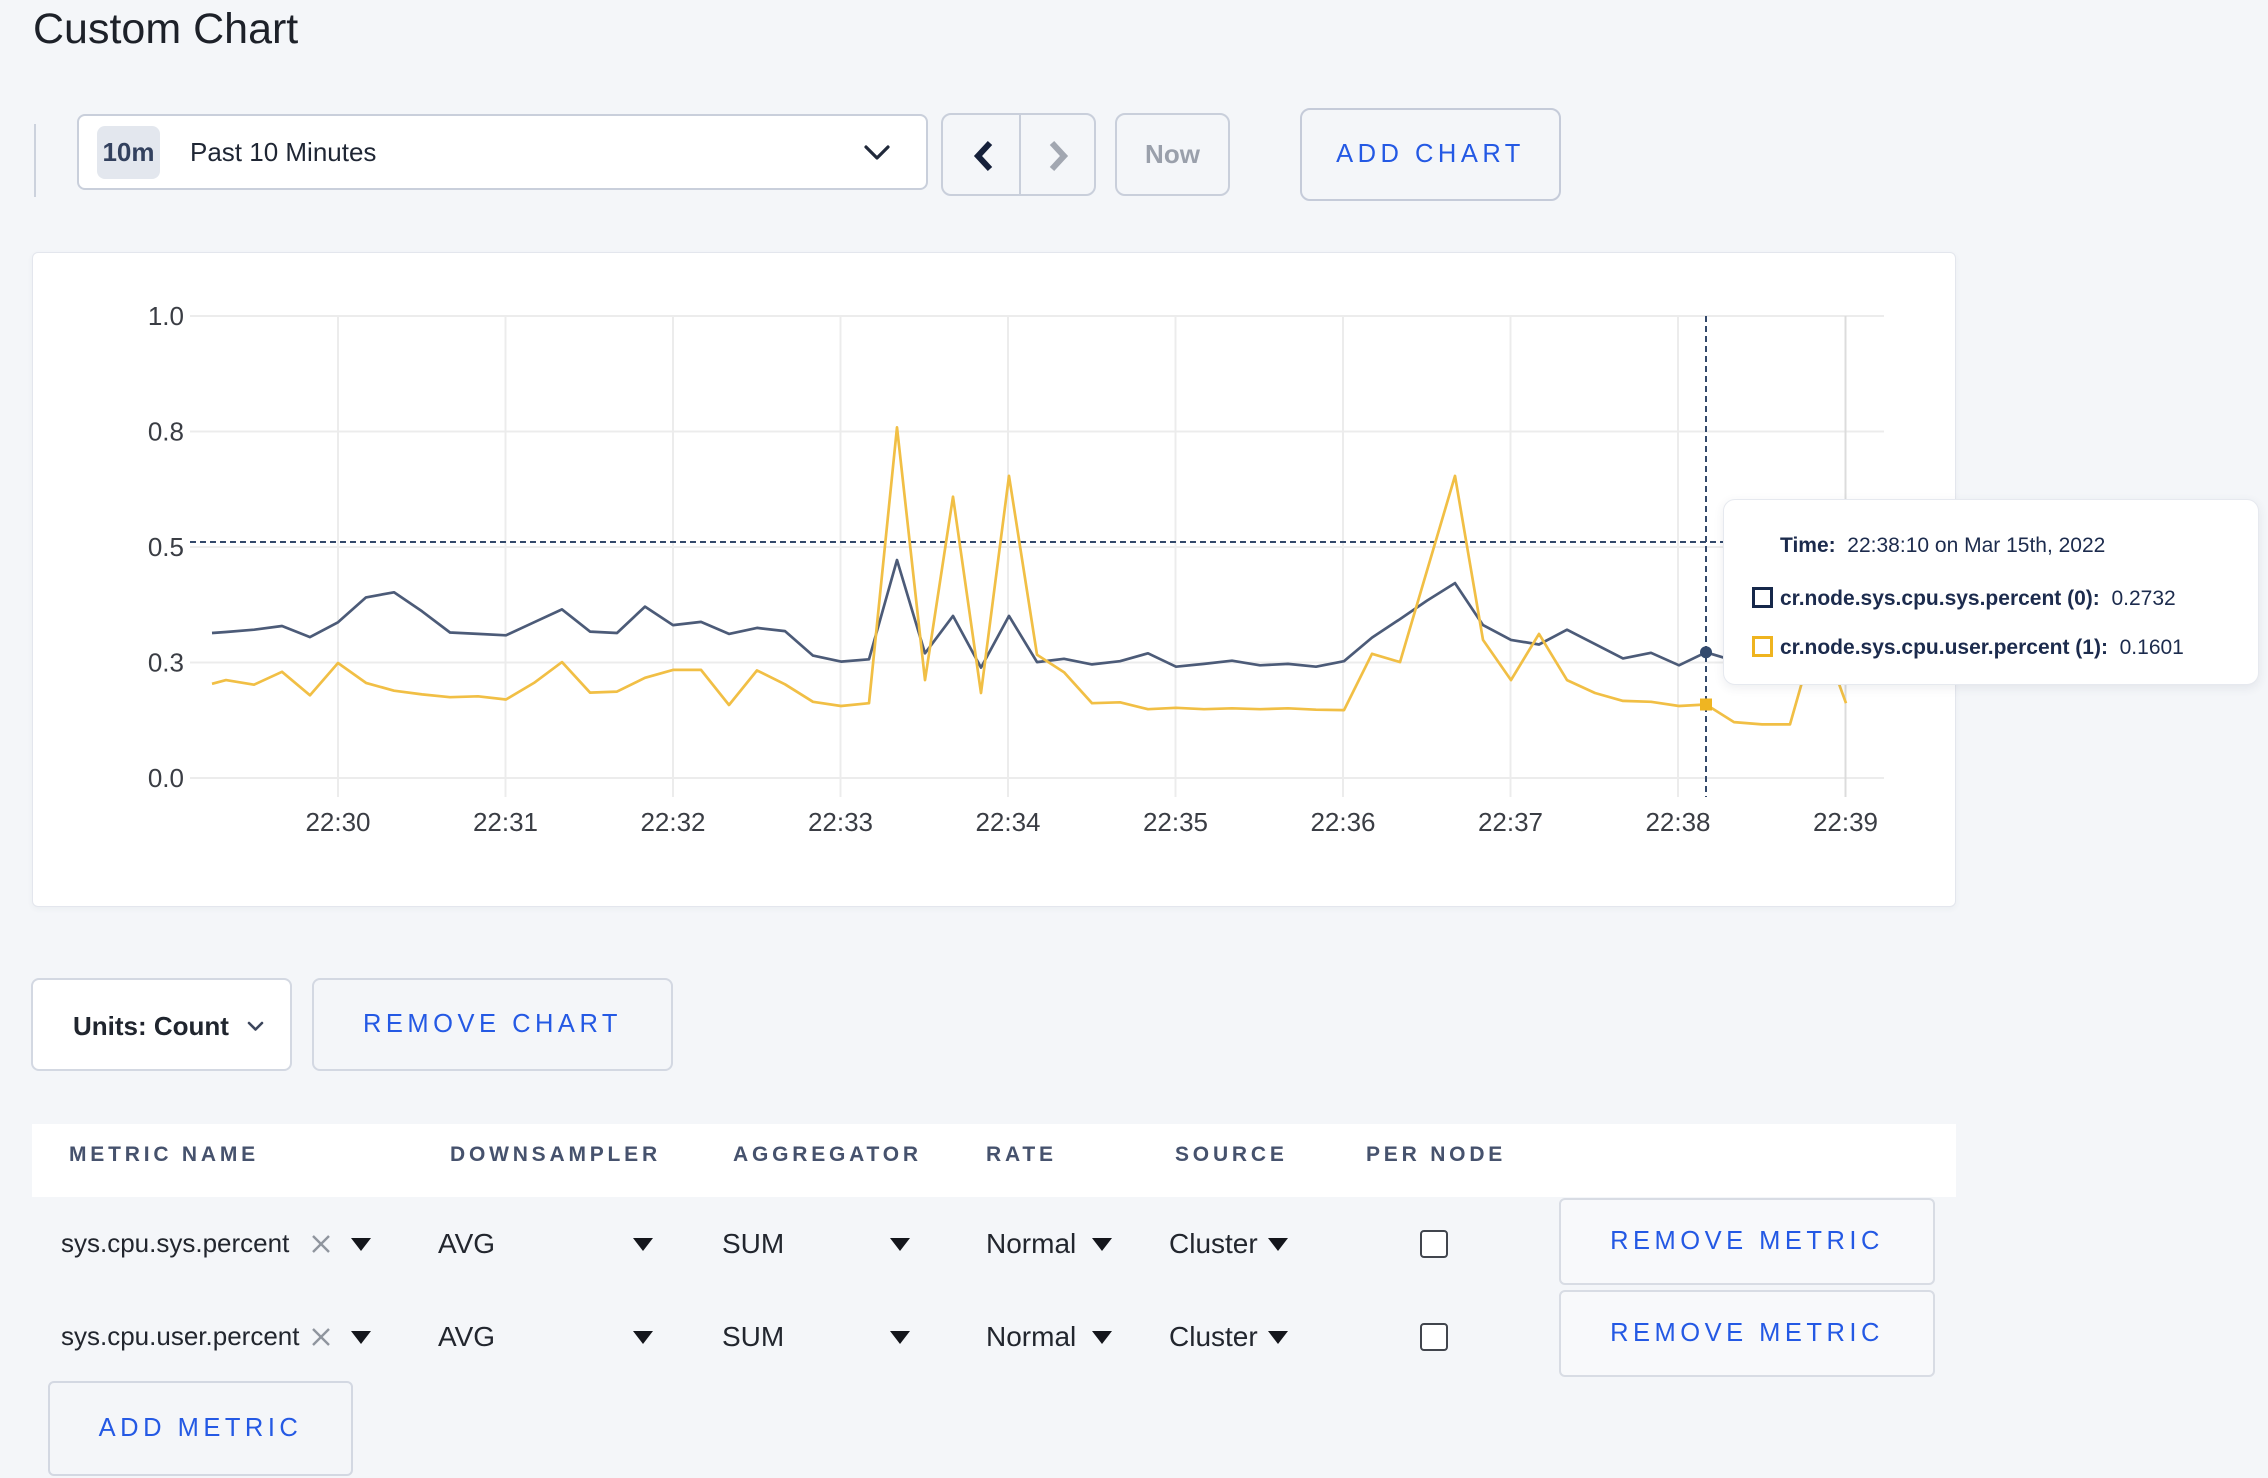 The width and height of the screenshot is (2268, 1478). I want to click on svg-text: 22:33, so click(840, 822).